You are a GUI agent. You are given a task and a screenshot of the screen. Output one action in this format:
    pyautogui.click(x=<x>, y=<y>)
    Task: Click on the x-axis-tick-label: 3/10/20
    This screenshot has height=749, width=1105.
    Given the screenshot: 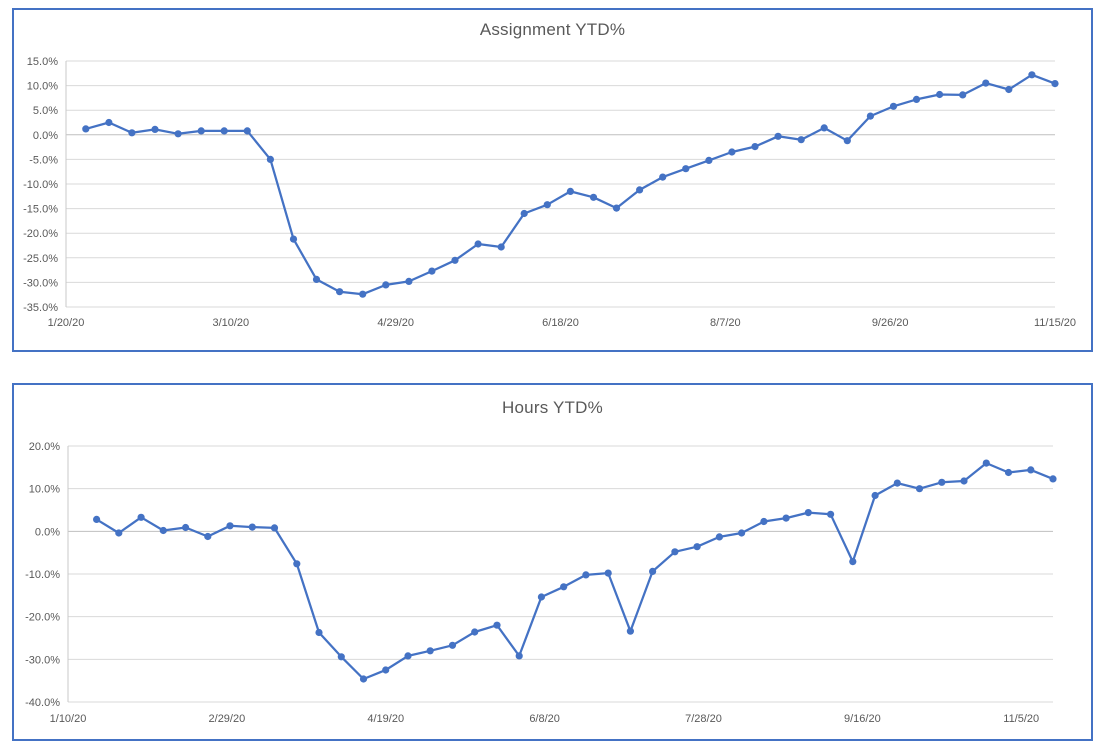 What is the action you would take?
    pyautogui.click(x=230, y=323)
    